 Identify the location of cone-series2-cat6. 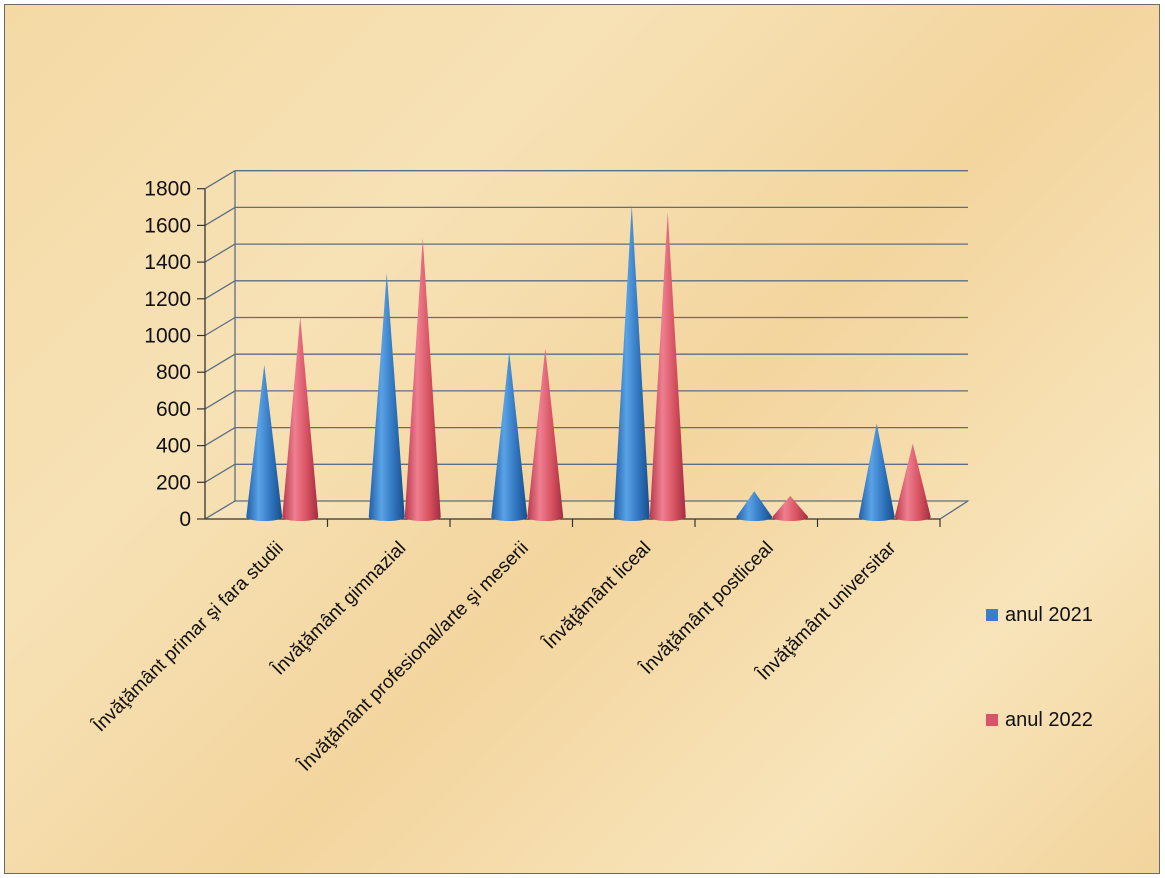
(912, 482).